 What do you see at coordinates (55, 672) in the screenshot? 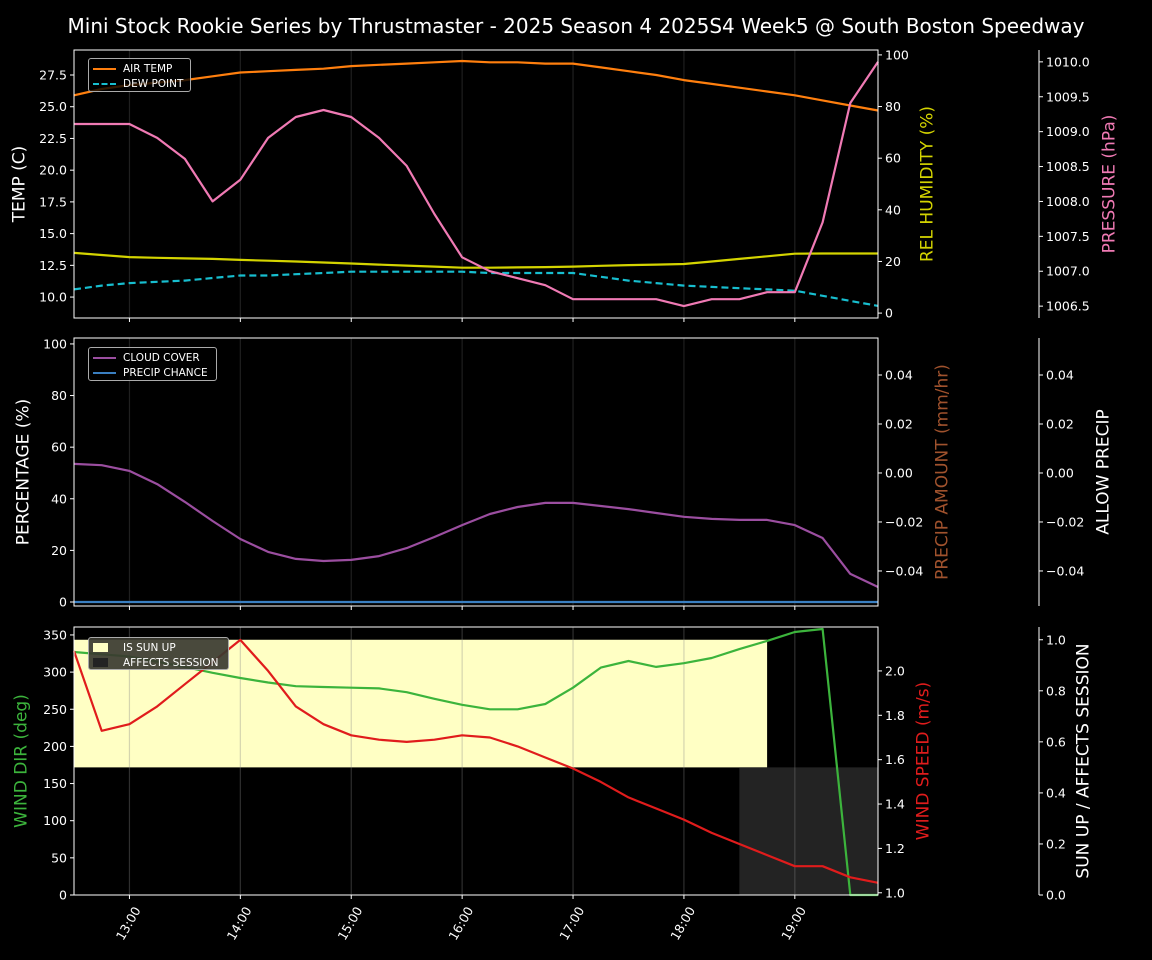
I see `y-tick-label: 300` at bounding box center [55, 672].